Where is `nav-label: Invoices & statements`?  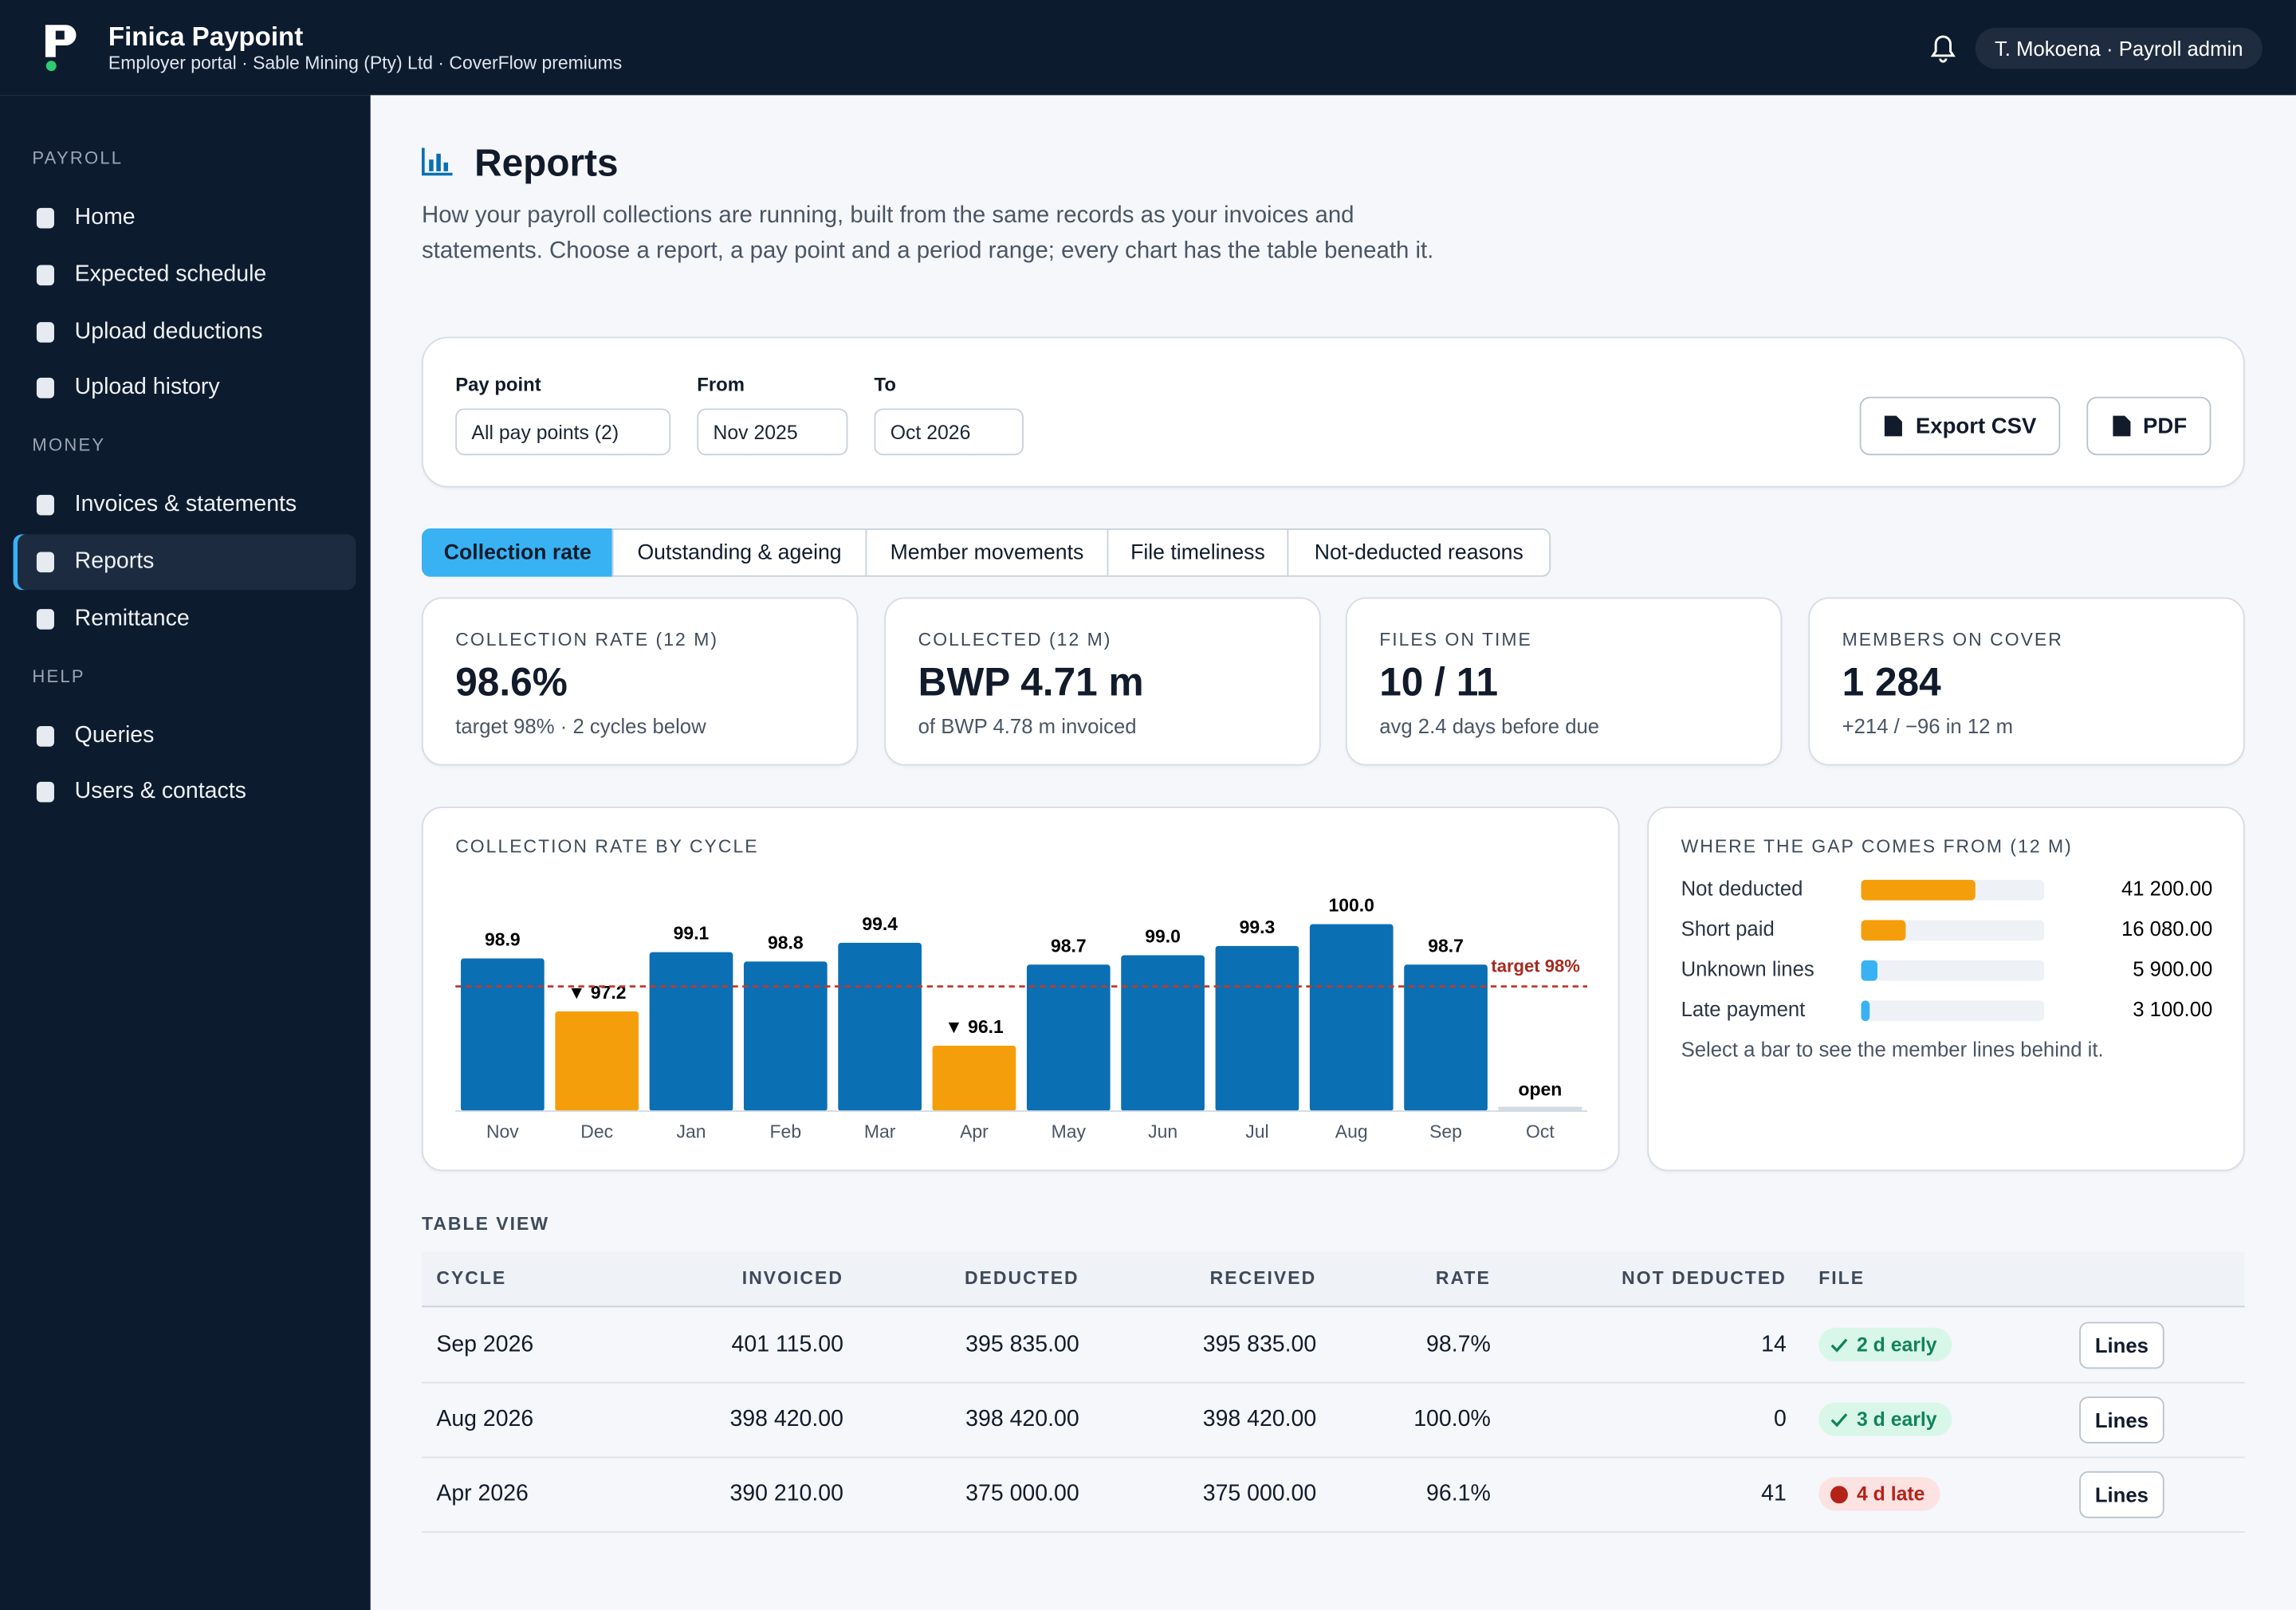
nav-label: Invoices & statements is located at coordinates (185, 504).